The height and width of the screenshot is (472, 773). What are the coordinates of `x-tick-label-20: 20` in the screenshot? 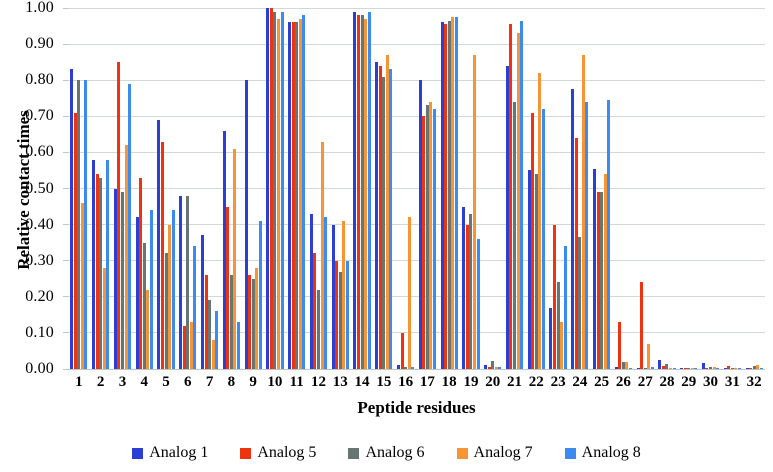 It's located at (493, 382).